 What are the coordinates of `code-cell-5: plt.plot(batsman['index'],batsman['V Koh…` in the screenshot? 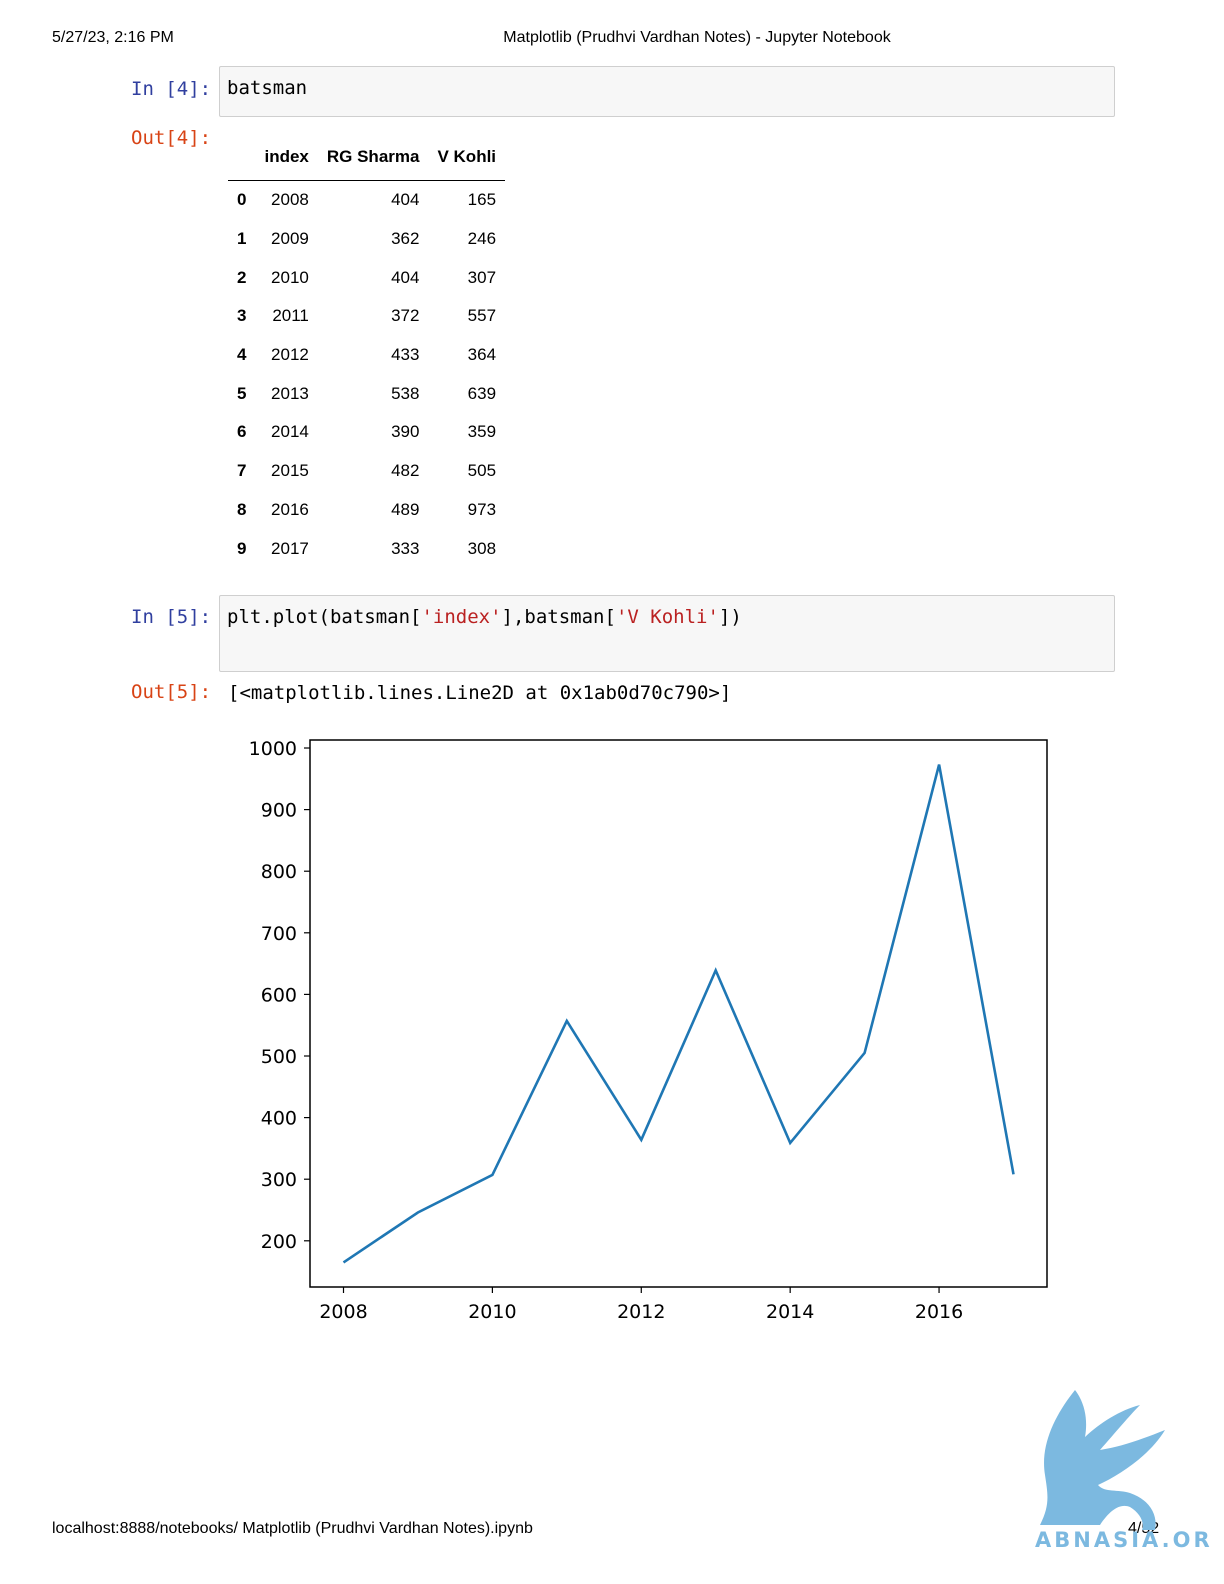 It's located at (667, 633).